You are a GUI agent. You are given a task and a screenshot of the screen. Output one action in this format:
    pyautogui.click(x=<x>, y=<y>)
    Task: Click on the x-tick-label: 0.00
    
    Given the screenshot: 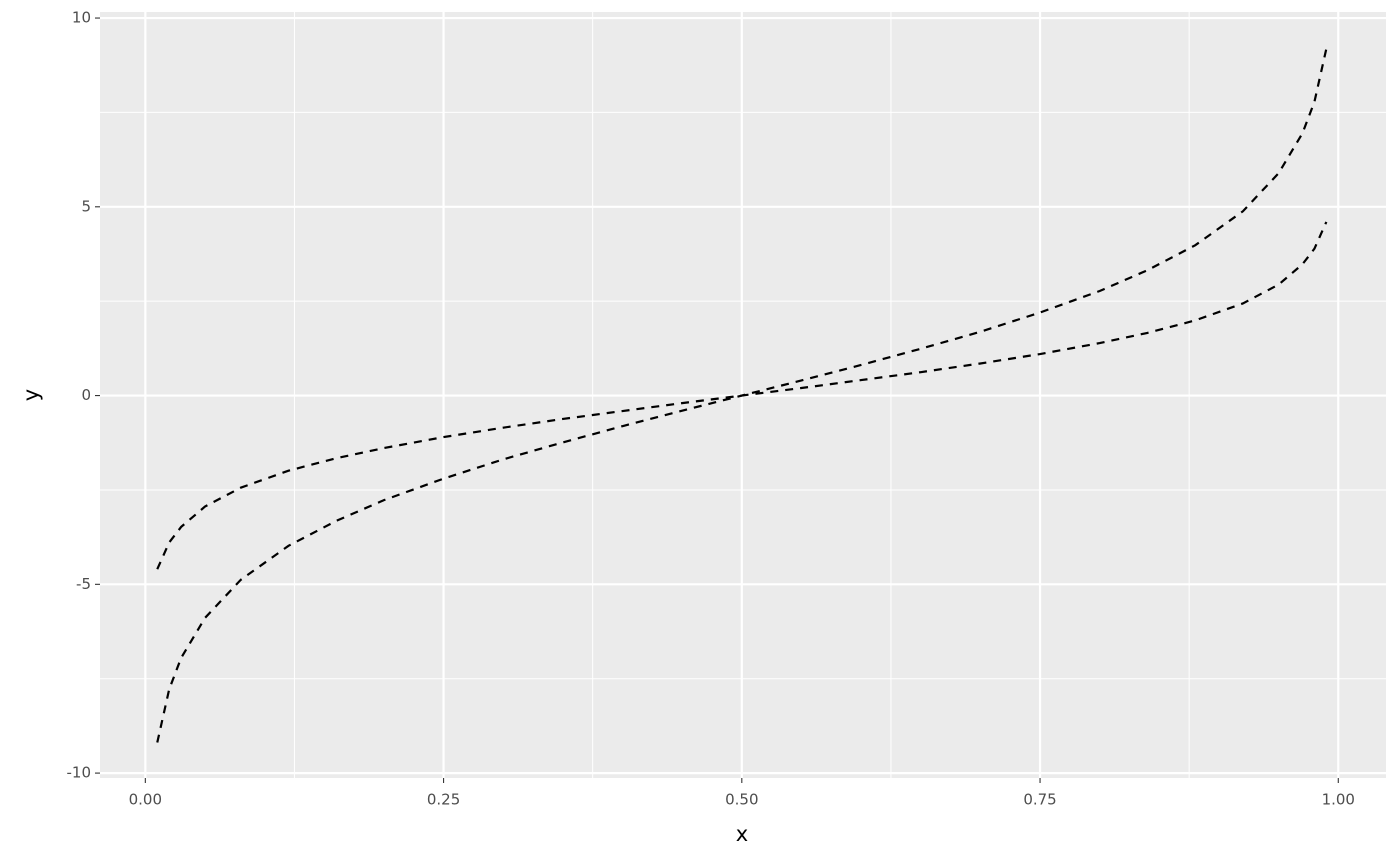 What is the action you would take?
    pyautogui.click(x=145, y=800)
    